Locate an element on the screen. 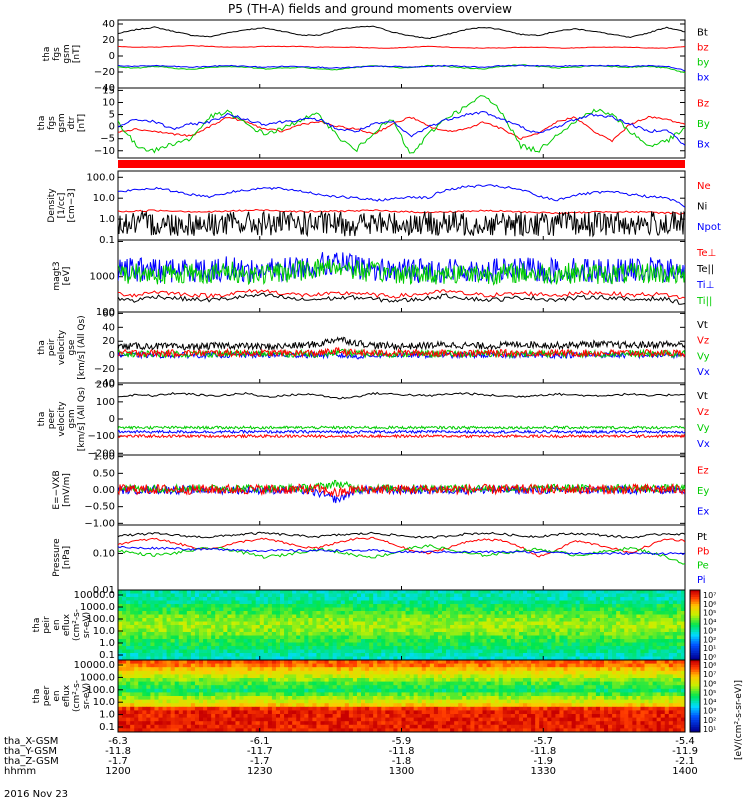  peir_gse-legend-entry: Vz is located at coordinates (703, 341).